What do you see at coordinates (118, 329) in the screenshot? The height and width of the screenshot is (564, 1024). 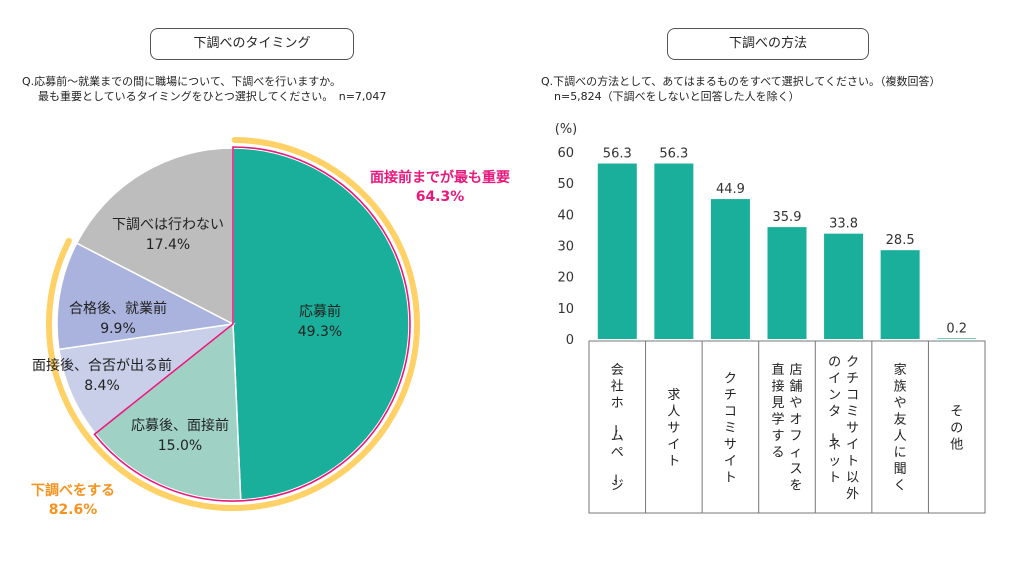 I see `pie-value-合格後就業前: 9.9%` at bounding box center [118, 329].